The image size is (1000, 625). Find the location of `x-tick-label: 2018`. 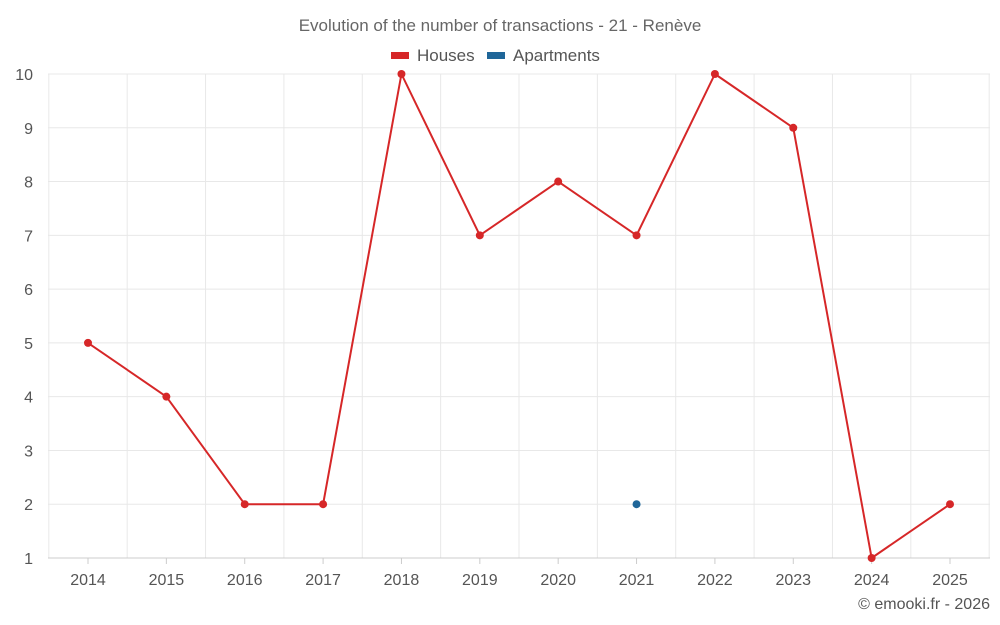

x-tick-label: 2018 is located at coordinates (402, 580).